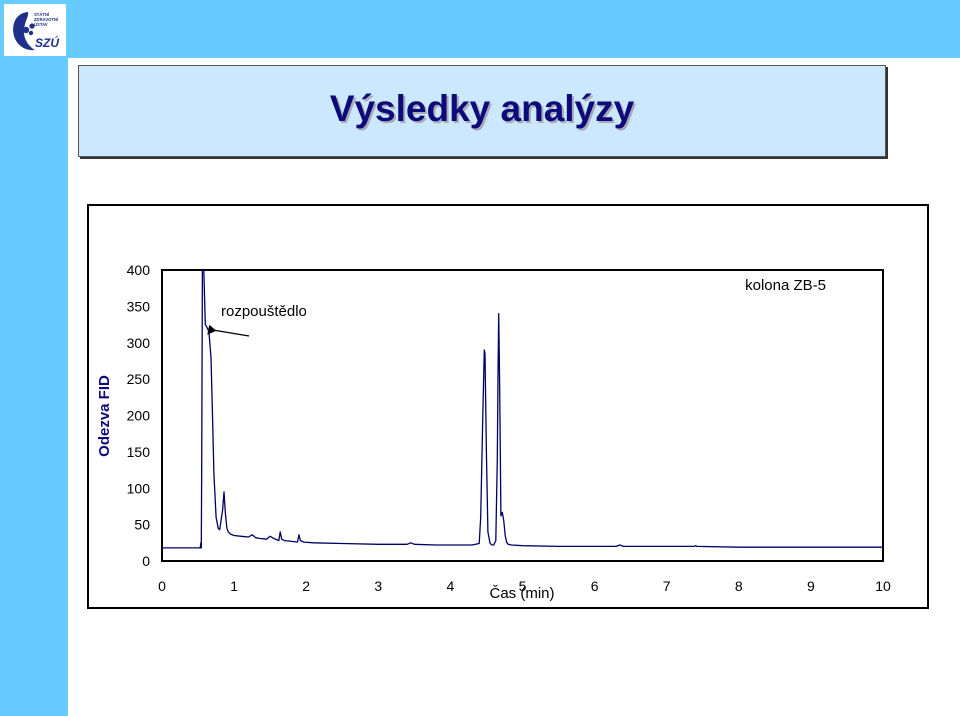 The width and height of the screenshot is (960, 716). Describe the element at coordinates (146, 561) in the screenshot. I see `y-tick-label: 0` at that location.